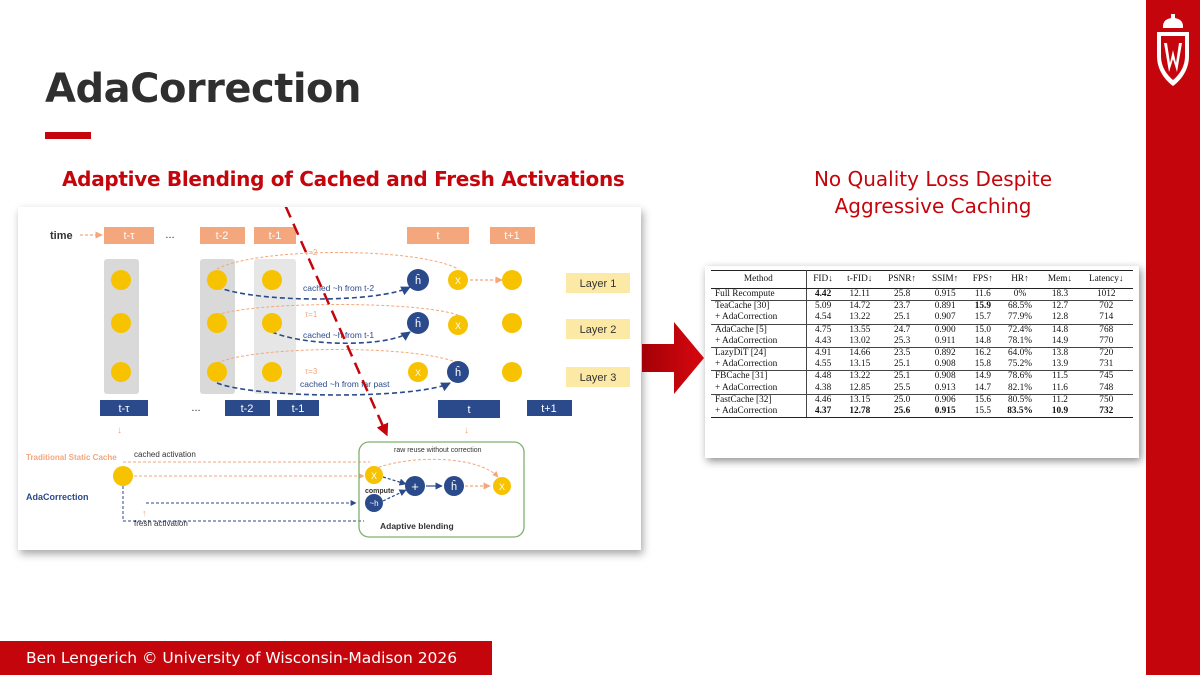 The height and width of the screenshot is (675, 1200). Describe the element at coordinates (417, 526) in the screenshot. I see `adaptive-blending-label: Adaptive blending` at that location.